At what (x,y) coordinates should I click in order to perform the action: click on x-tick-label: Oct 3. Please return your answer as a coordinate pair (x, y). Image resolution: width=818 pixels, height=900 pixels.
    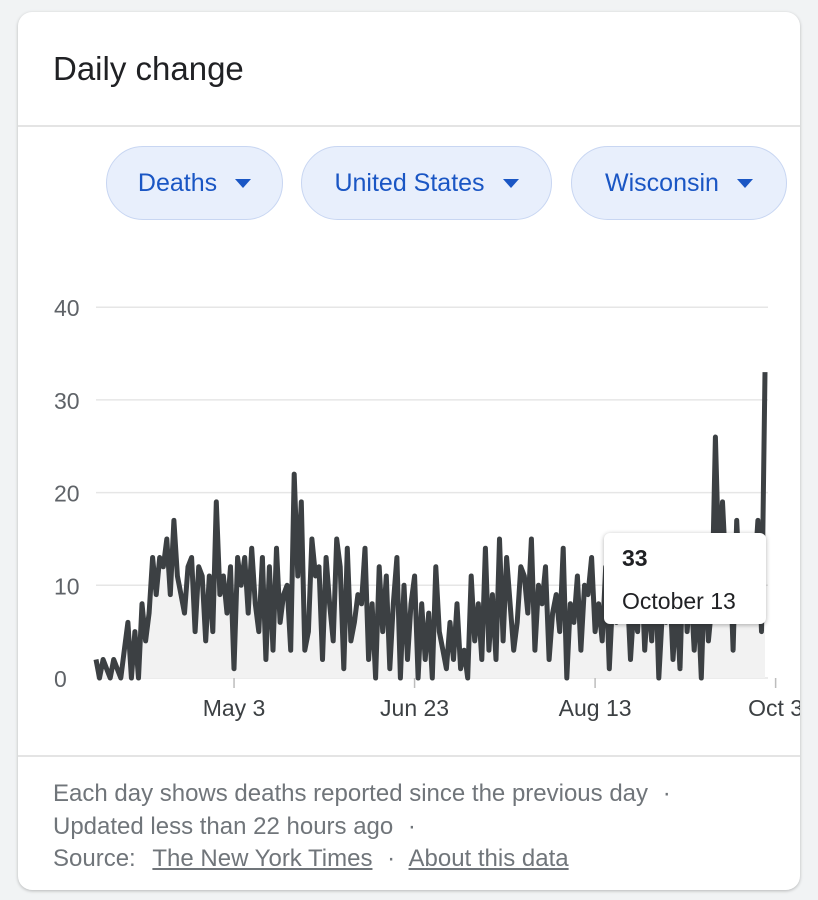
    Looking at the image, I should click on (774, 708).